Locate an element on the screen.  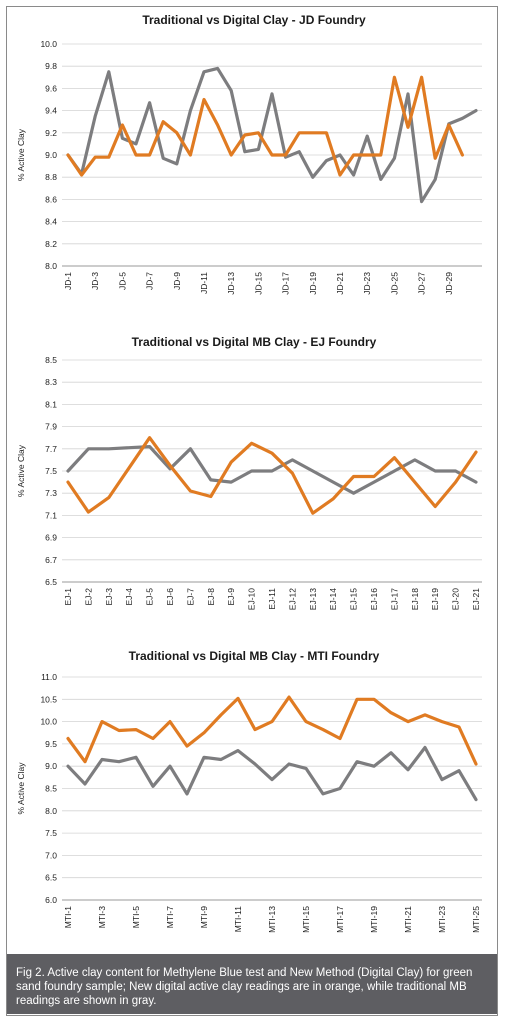
x-tick-label: MTI-5 is located at coordinates (136, 917).